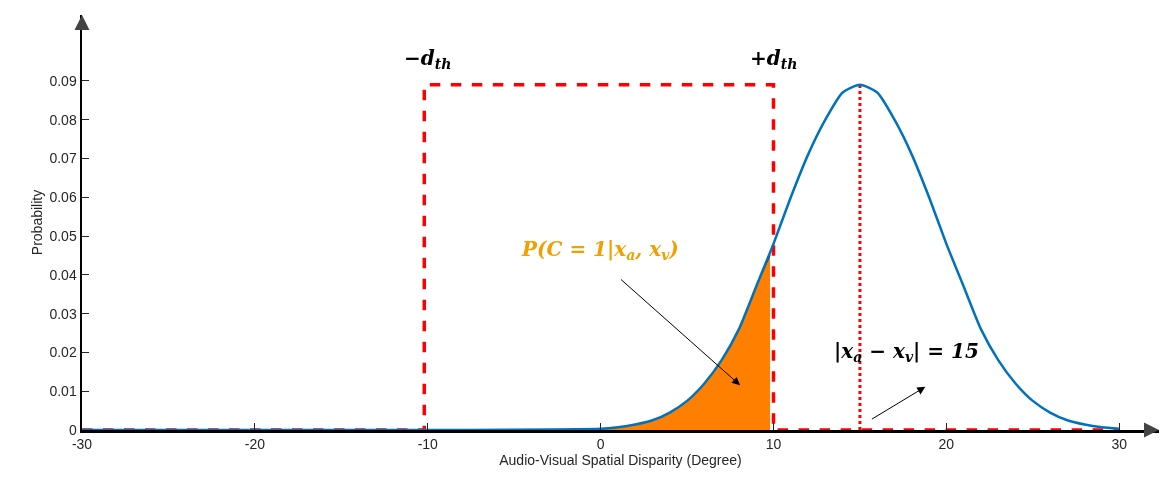  Describe the element at coordinates (82, 444) in the screenshot. I see `x-tick-label: -30` at that location.